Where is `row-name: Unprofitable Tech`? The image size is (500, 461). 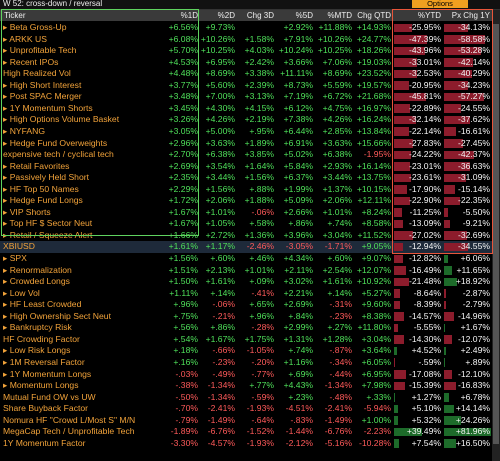
row-name: Unprofitable Tech is located at coordinates (43, 50).